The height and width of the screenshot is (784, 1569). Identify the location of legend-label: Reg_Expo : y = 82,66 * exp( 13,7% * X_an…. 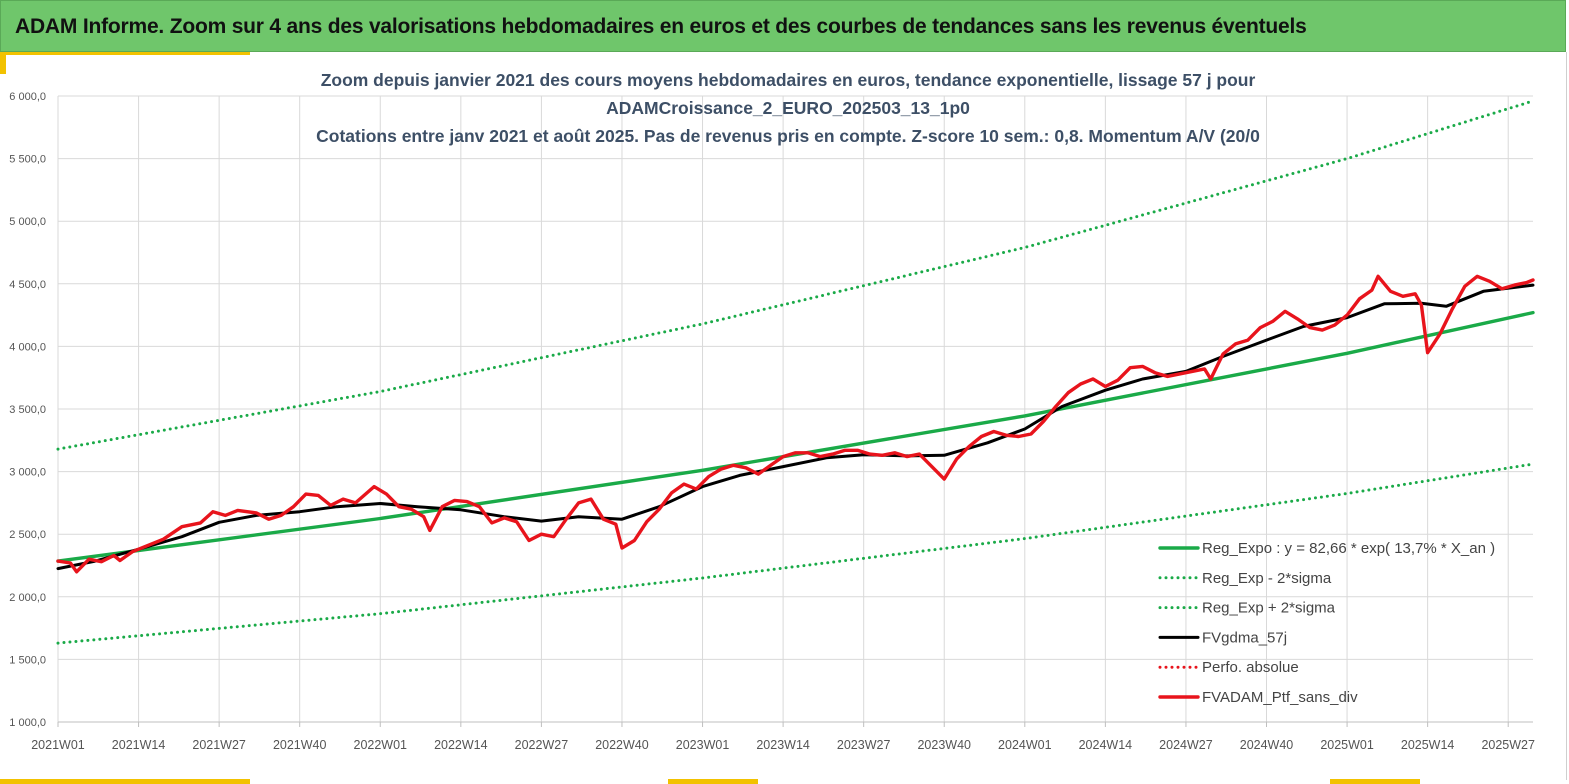
(1348, 548).